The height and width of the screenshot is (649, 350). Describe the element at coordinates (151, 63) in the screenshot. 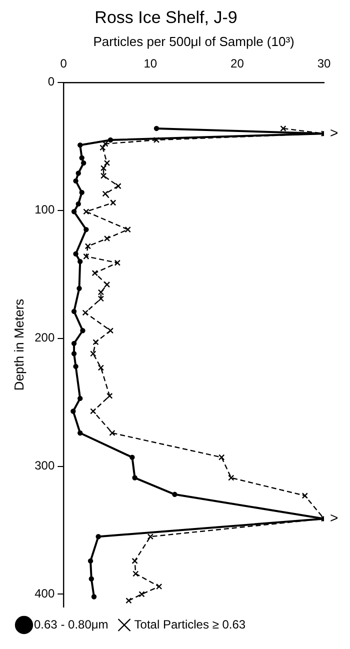

I see `x-tick-label: 10` at that location.